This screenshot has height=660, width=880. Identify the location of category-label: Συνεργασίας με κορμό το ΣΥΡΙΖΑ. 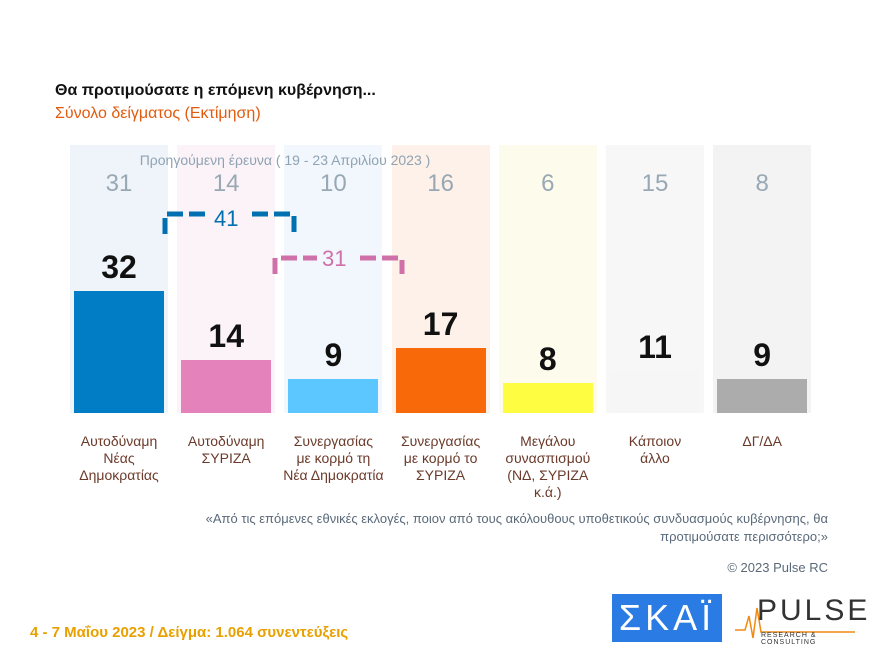
(441, 458).